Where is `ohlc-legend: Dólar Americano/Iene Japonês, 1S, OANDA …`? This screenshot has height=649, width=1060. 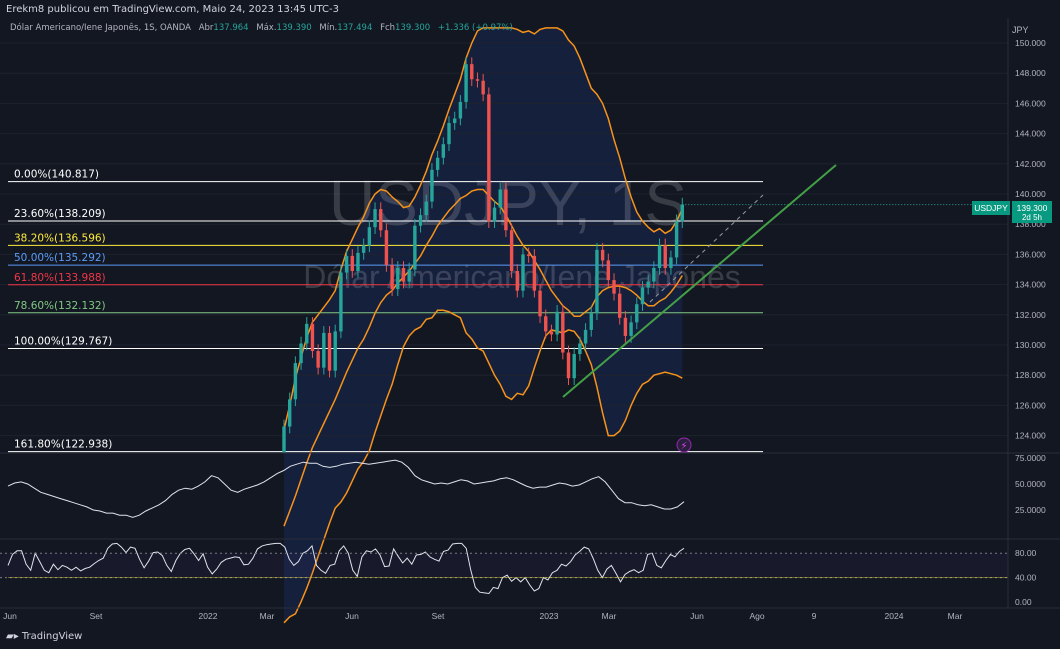 ohlc-legend: Dólar Americano/Iene Japonês, 1S, OANDA … is located at coordinates (261, 28).